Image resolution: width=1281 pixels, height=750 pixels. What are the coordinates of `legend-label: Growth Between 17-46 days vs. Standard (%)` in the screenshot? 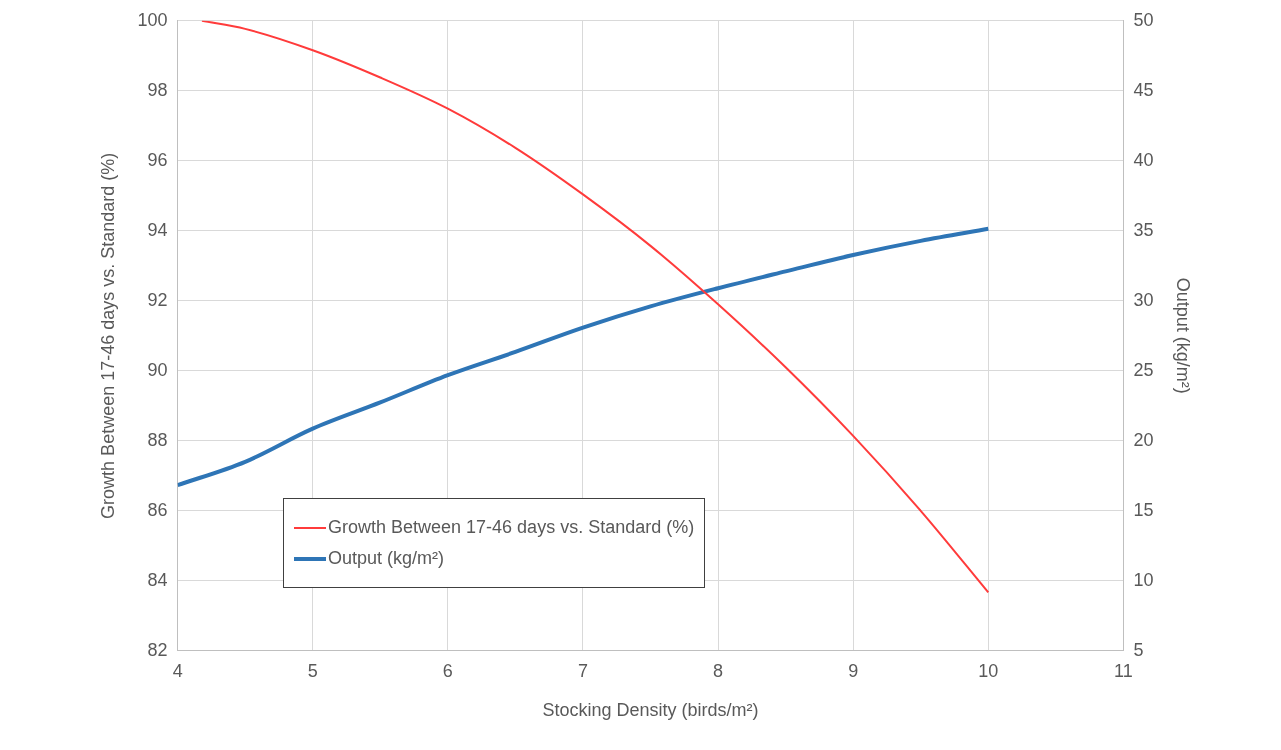 It's located at (511, 527).